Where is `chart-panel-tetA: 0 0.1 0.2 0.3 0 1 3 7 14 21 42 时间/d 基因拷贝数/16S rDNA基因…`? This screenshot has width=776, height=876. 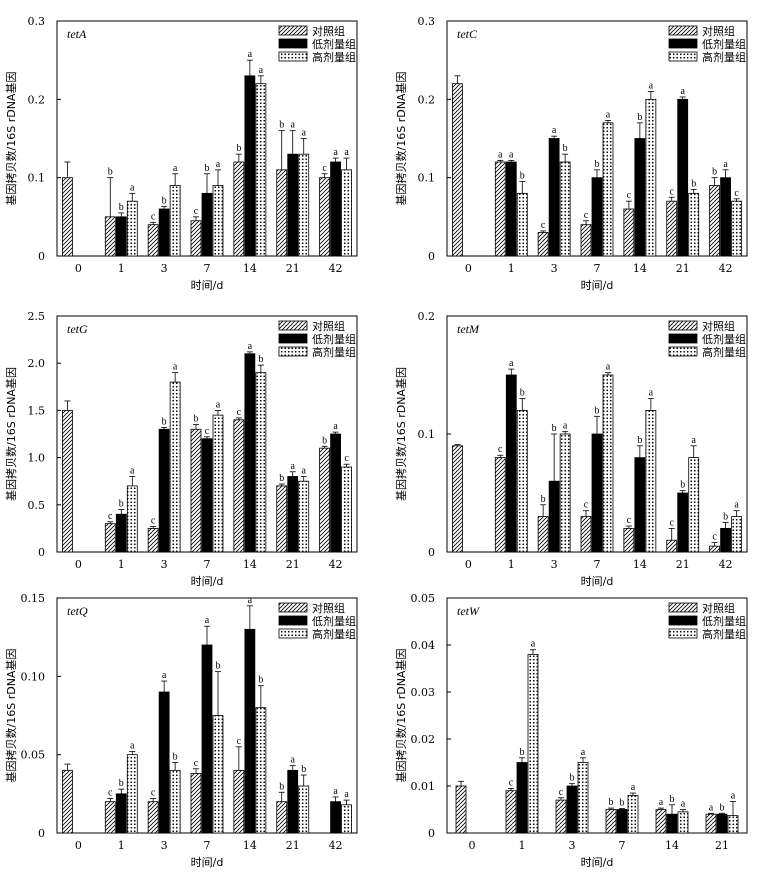 chart-panel-tetA: 0 0.1 0.2 0.3 0 1 3 7 14 21 42 时间/d 基因拷贝数/16S rDNA基因… is located at coordinates (181, 153).